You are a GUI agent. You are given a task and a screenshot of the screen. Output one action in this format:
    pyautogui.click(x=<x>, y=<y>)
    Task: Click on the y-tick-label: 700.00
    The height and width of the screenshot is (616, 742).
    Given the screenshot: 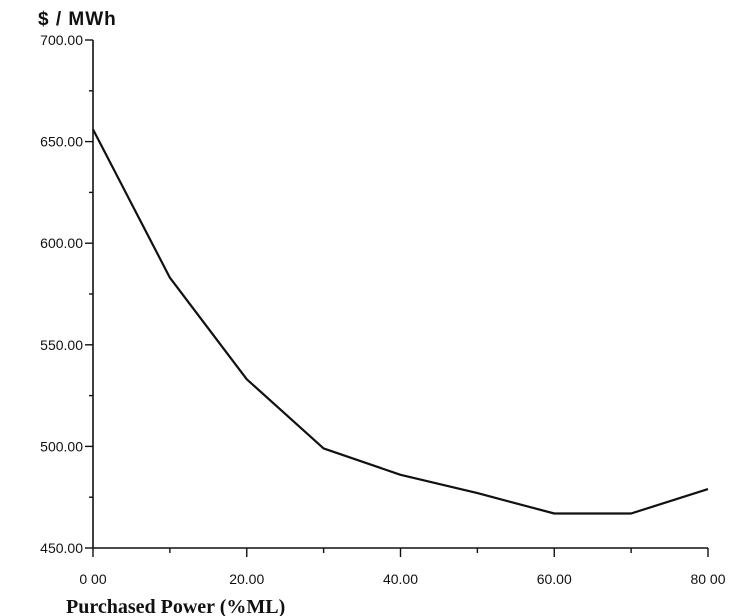 What is the action you would take?
    pyautogui.click(x=61, y=40)
    